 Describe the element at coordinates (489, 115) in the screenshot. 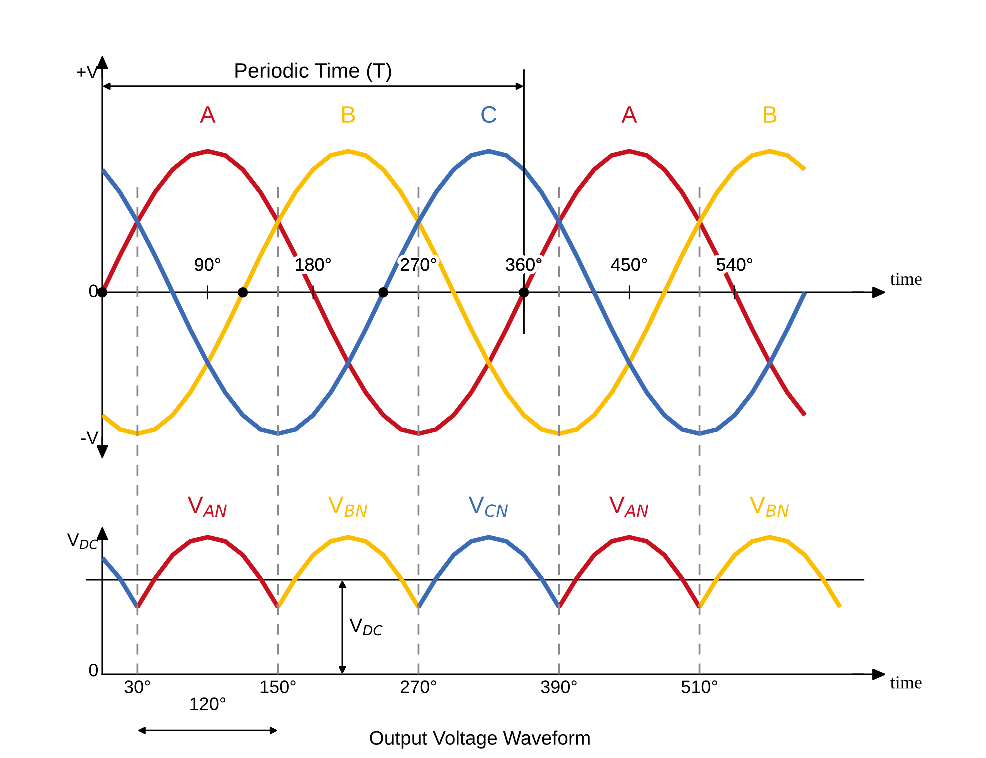

I see `series-label: C` at that location.